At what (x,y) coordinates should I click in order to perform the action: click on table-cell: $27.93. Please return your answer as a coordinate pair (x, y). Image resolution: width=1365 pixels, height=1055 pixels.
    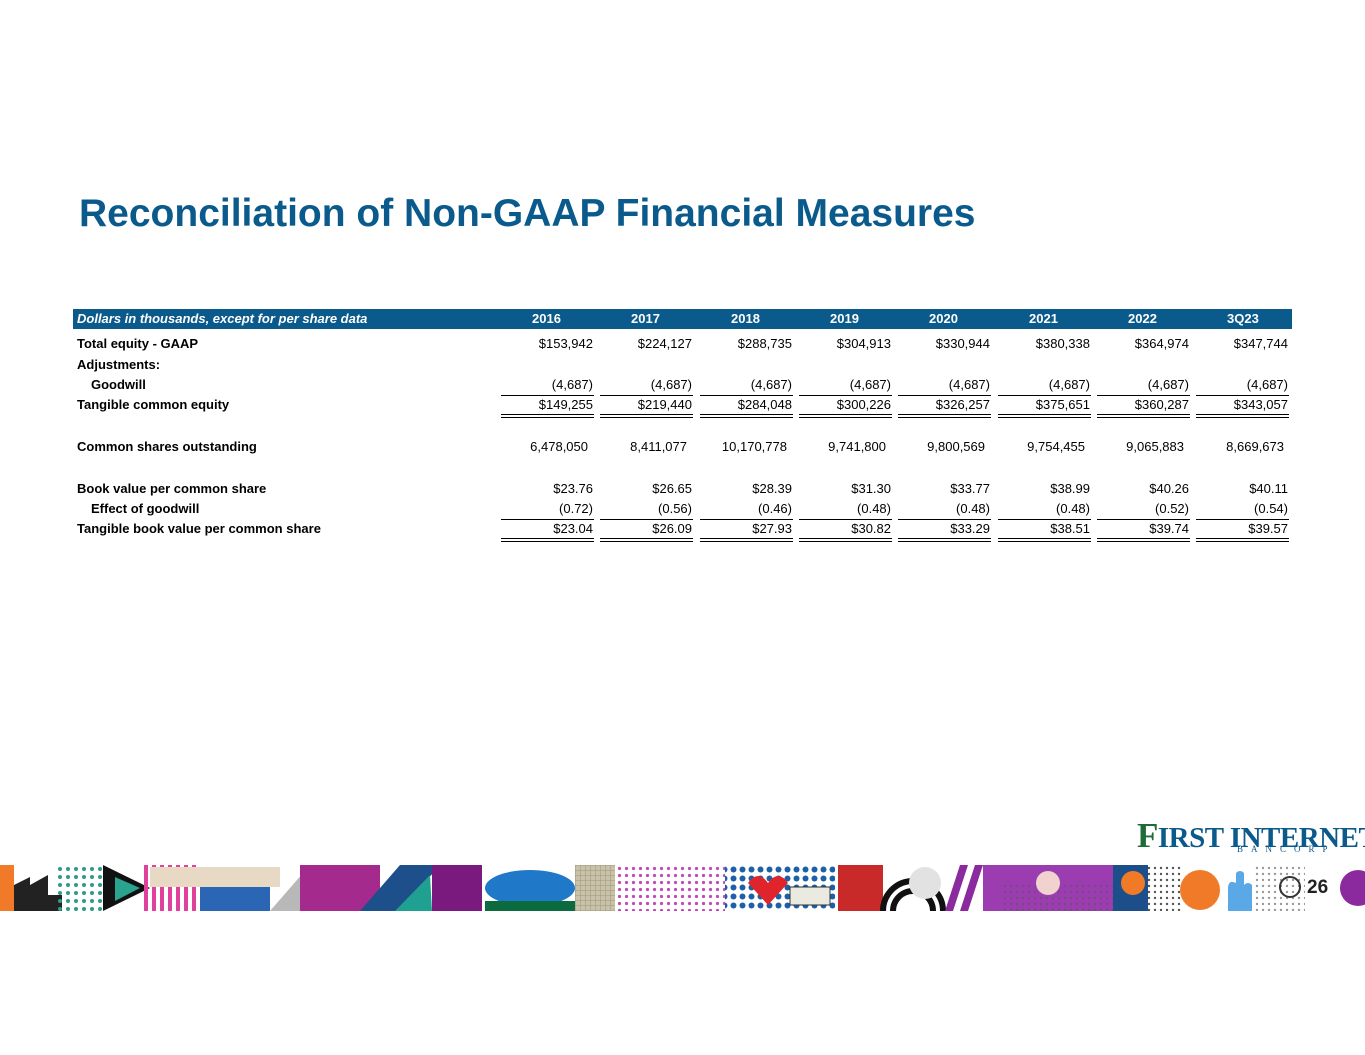
    Looking at the image, I should click on (772, 528).